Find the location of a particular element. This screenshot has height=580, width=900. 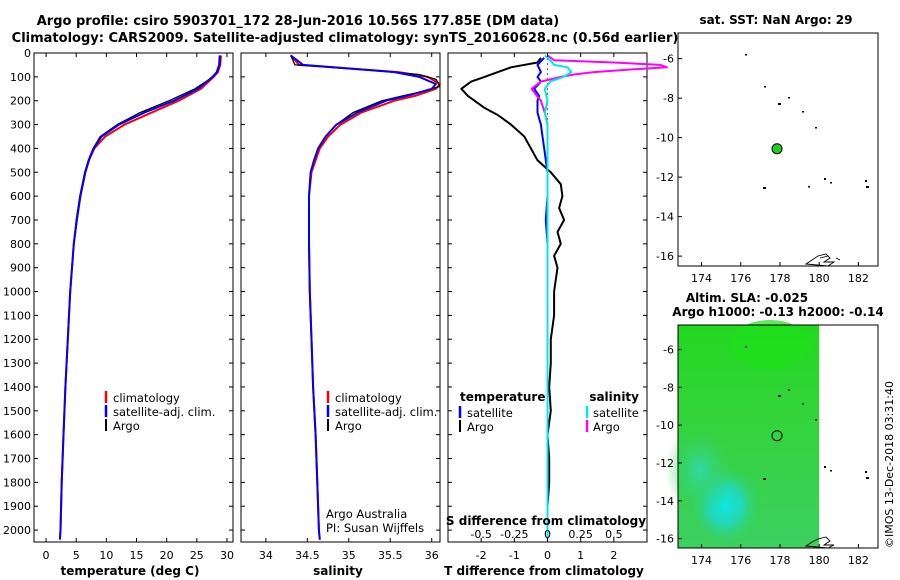

altimetry-map-lat-label: -12 is located at coordinates (665, 463).